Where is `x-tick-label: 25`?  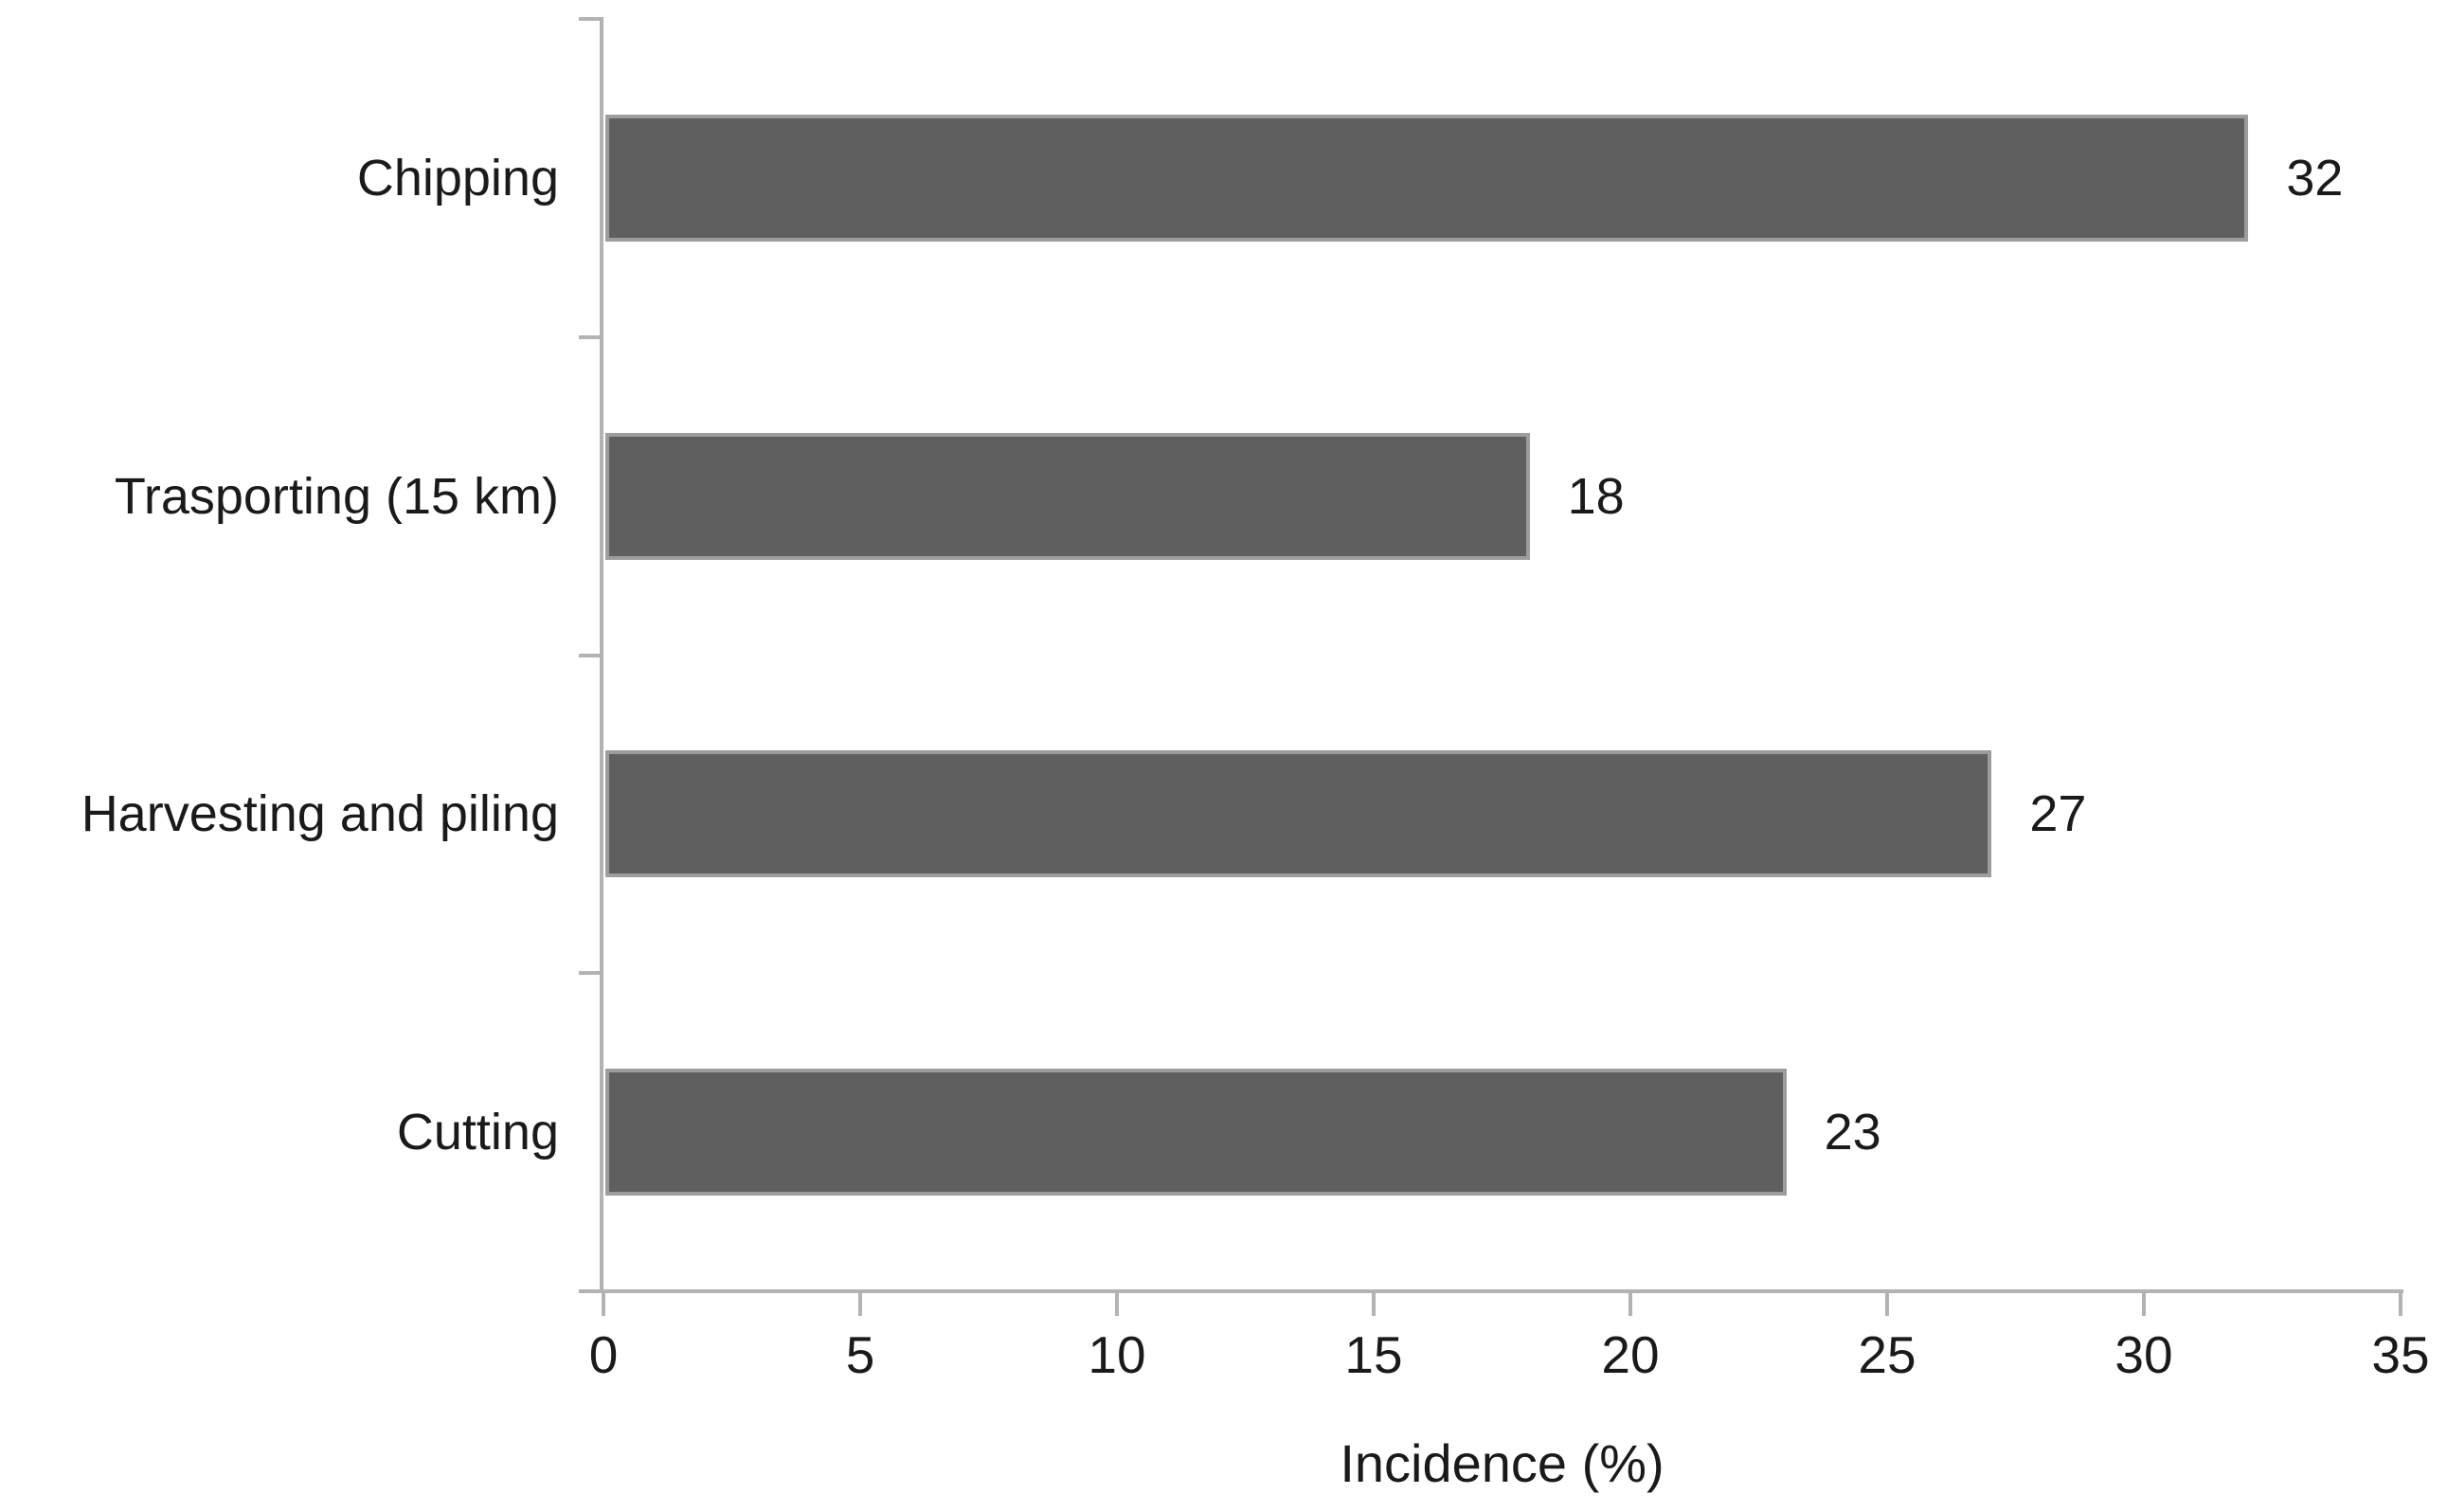 x-tick-label: 25 is located at coordinates (1887, 1354).